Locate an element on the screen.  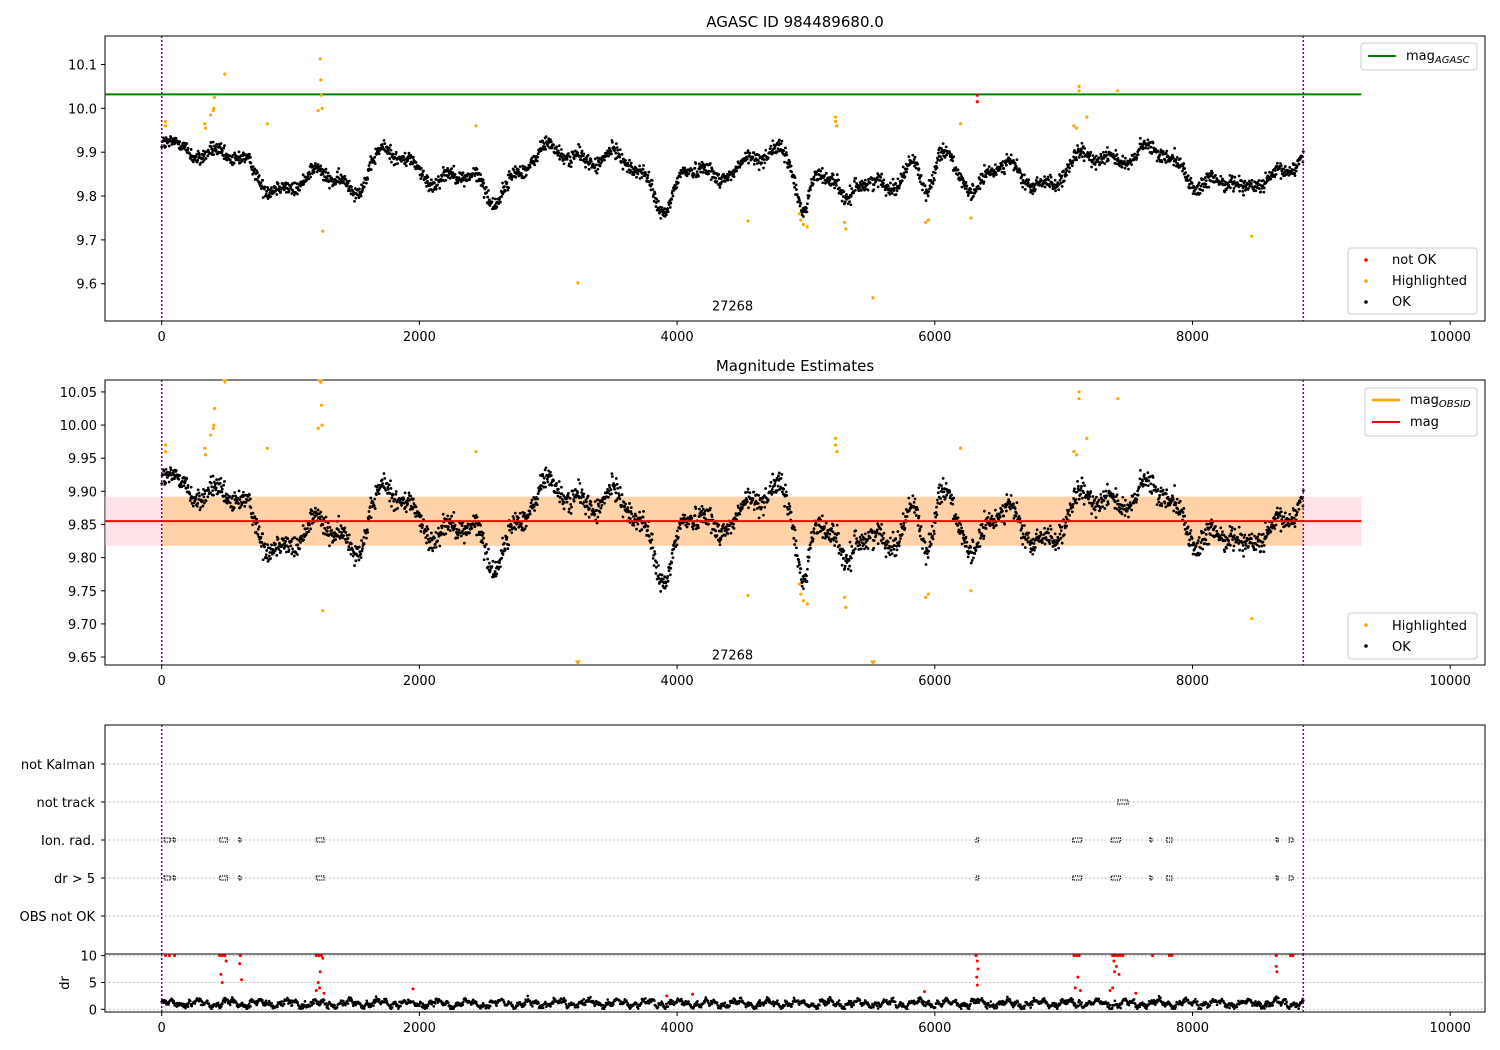
highlighted-legend-label: Highlighted is located at coordinates (1429, 281).